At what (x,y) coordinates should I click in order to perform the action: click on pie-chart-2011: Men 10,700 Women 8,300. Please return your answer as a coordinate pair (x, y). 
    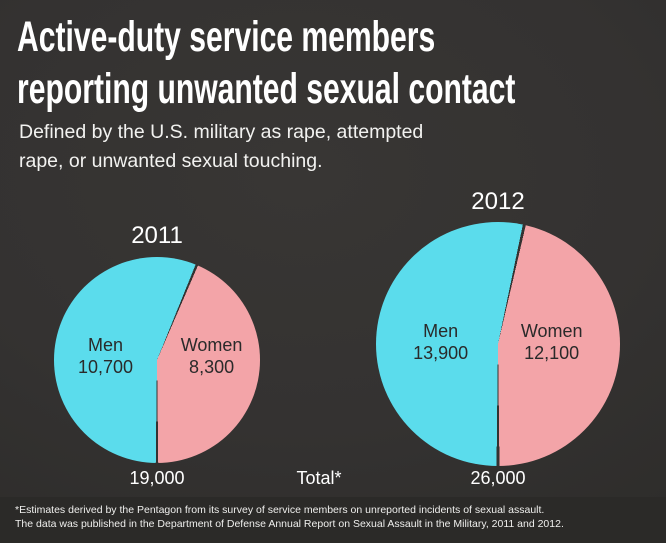
    Looking at the image, I should click on (157, 360).